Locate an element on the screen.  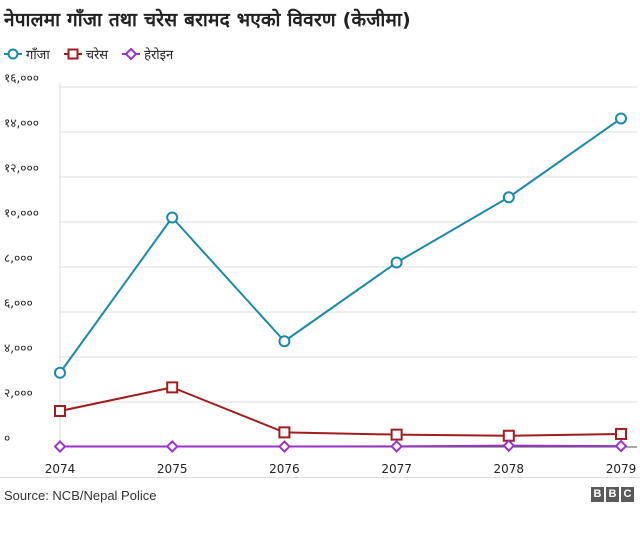
legend-item-charas: चरेस is located at coordinates (86, 54).